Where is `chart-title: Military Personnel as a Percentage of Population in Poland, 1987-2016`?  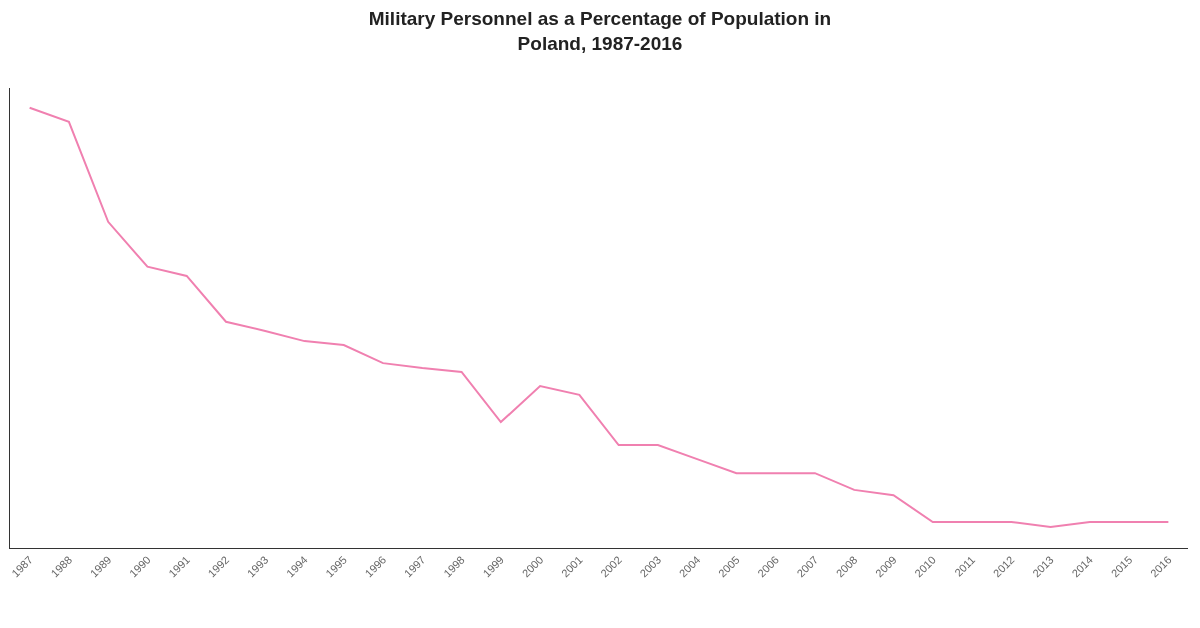 chart-title: Military Personnel as a Percentage of Population in Poland, 1987-2016 is located at coordinates (600, 31).